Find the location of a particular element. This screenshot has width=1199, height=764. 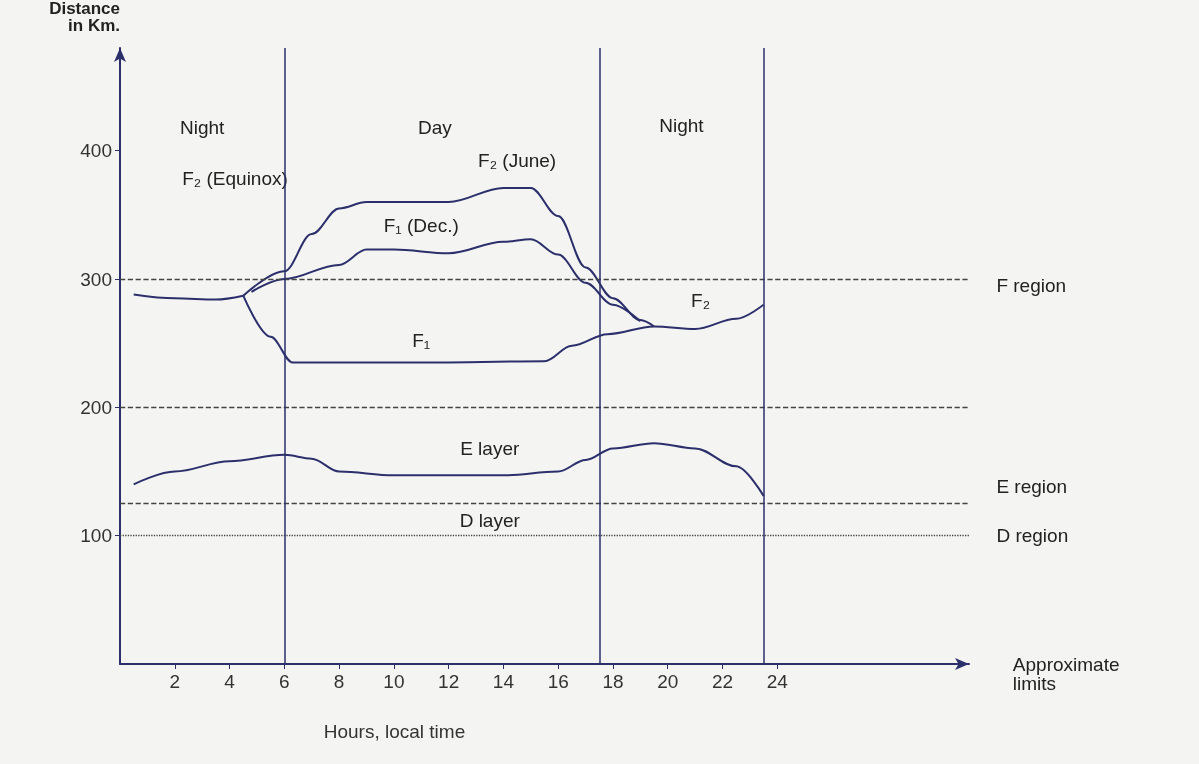

x-tick-label: 2 is located at coordinates (175, 681).